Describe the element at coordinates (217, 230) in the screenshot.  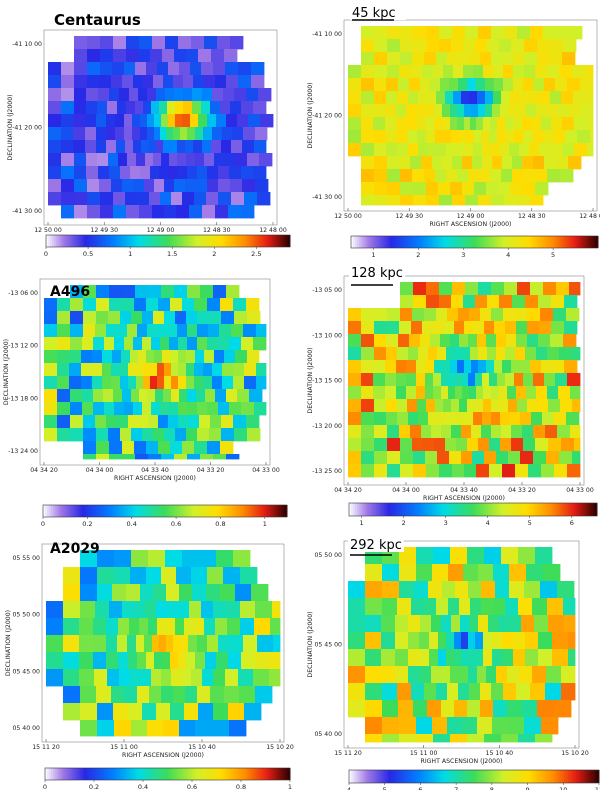
I see `x-tick-label: 12 48 30` at that location.